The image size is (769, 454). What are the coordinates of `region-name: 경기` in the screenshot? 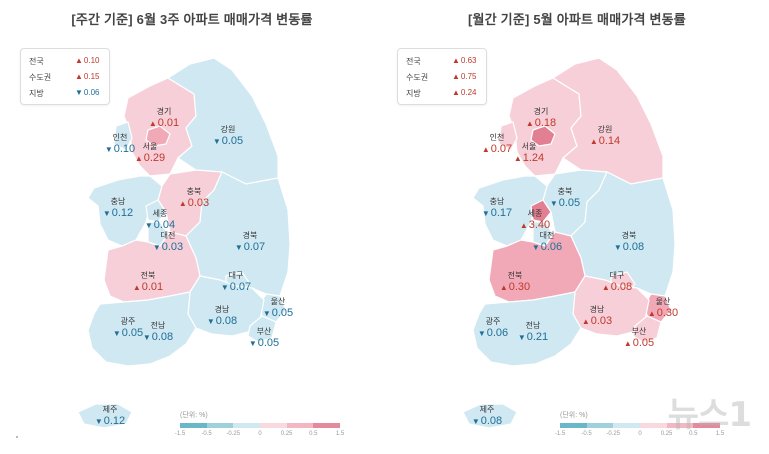 It's located at (164, 111).